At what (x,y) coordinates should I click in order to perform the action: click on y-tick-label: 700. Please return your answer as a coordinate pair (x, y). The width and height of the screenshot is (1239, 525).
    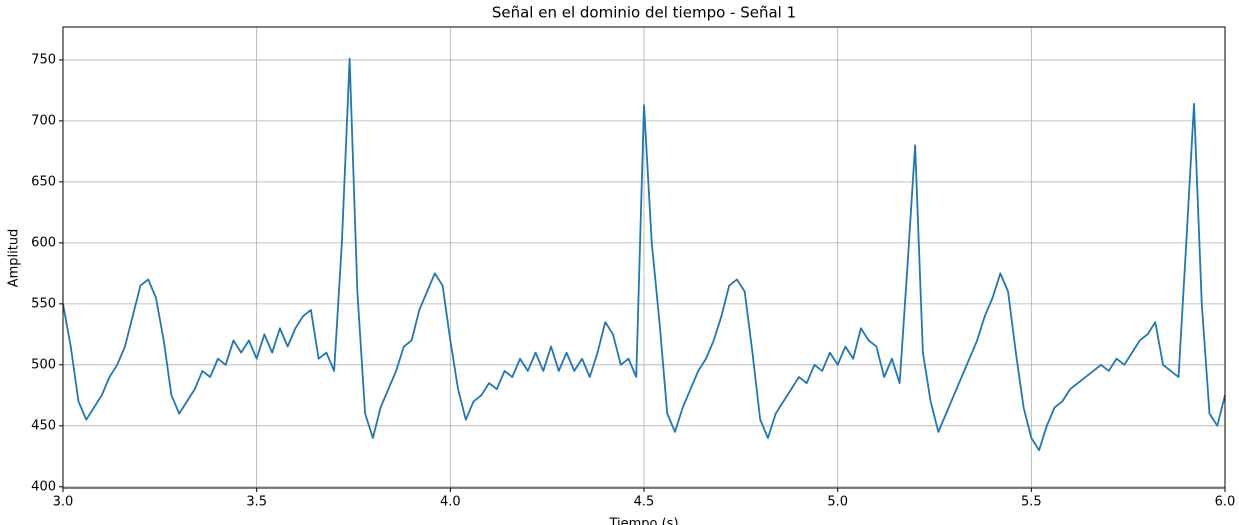
    Looking at the image, I should click on (43, 120).